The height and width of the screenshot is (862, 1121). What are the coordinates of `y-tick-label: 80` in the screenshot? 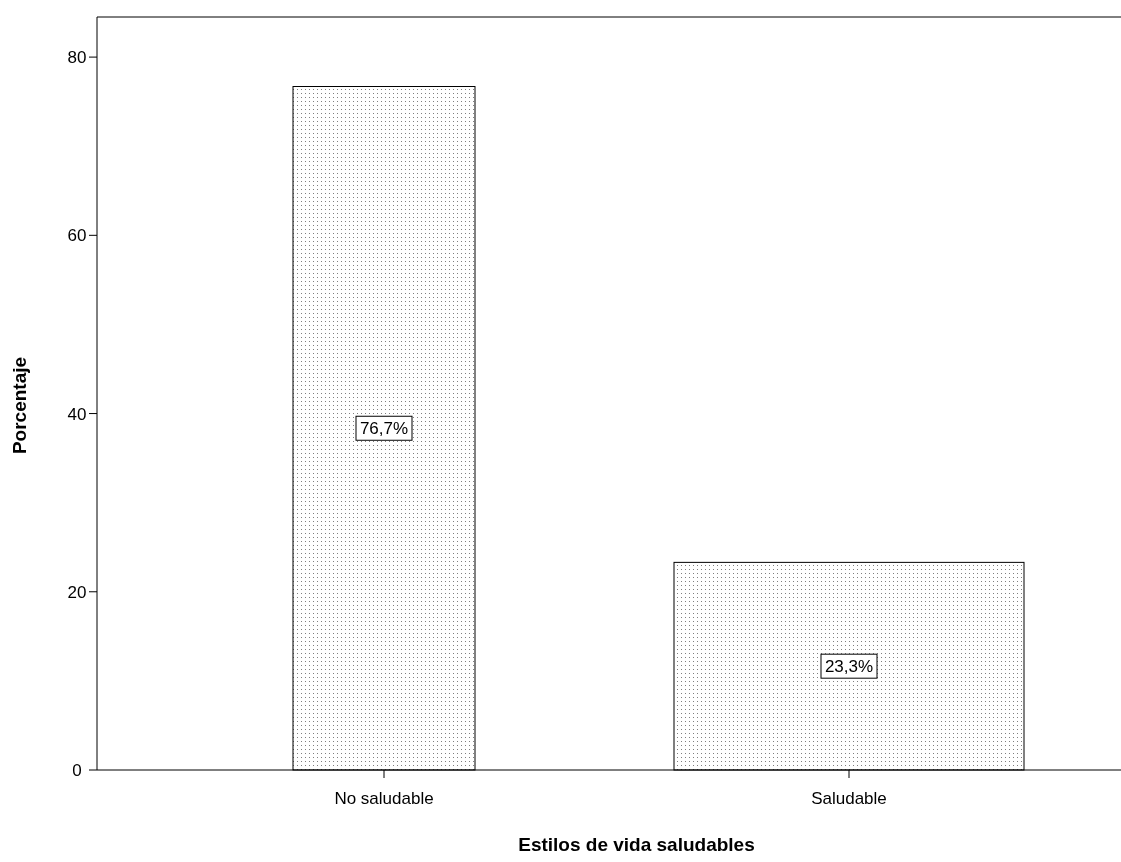 It's located at (77, 58).